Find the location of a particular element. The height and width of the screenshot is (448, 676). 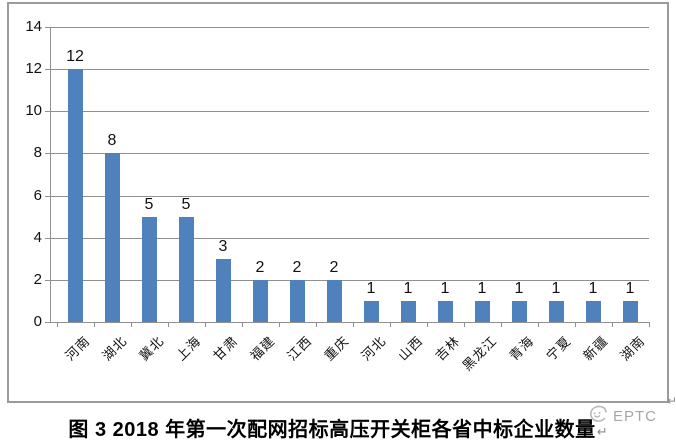

x-axis-category-label: 湖南 is located at coordinates (632, 348).